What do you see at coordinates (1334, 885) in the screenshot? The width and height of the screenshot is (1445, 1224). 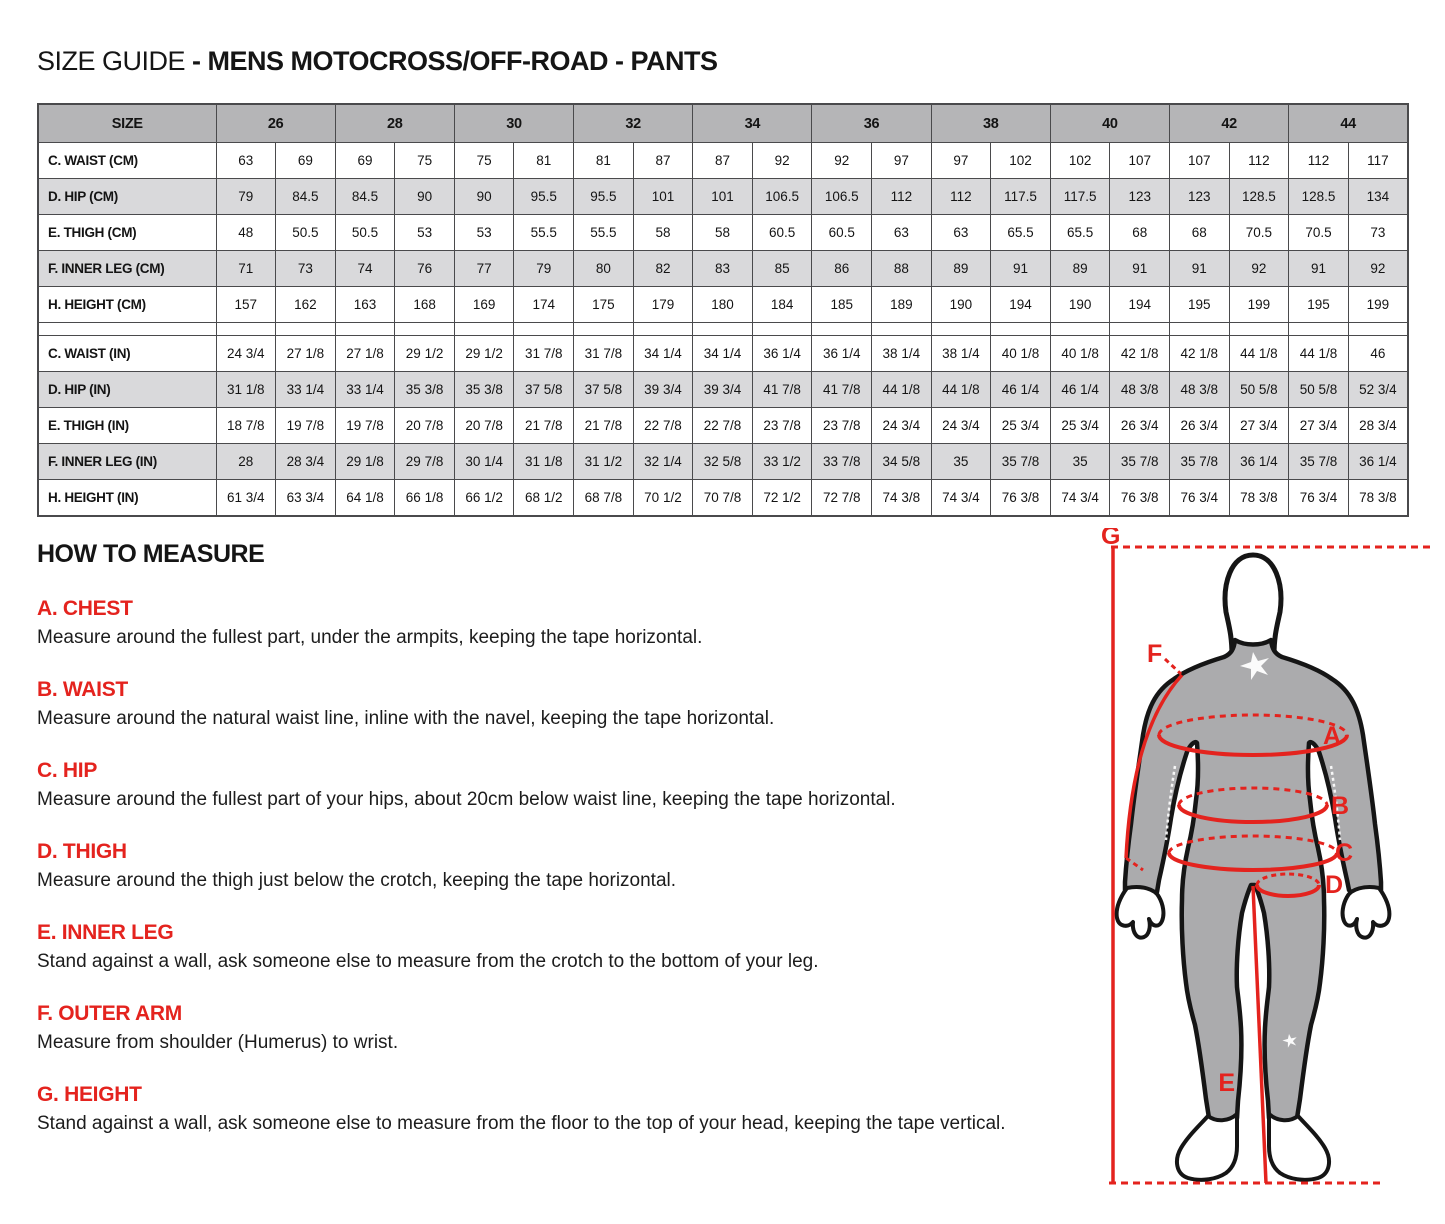 I see `figure-label-d: D` at bounding box center [1334, 885].